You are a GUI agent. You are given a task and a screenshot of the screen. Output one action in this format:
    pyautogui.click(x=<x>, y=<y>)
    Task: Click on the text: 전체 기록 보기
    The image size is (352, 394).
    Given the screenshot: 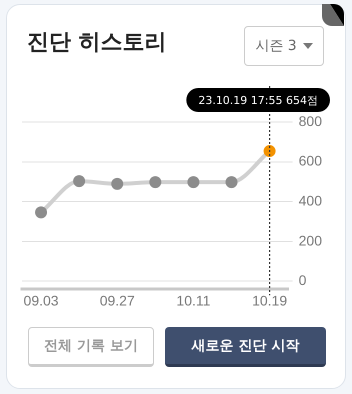 What is the action you would take?
    pyautogui.click(x=91, y=347)
    